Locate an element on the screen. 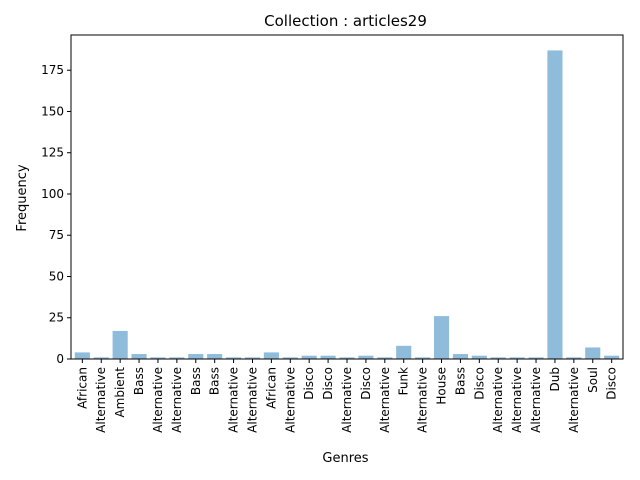 This screenshot has height=480, width=640. y-tick-label: 100 is located at coordinates (52, 194).